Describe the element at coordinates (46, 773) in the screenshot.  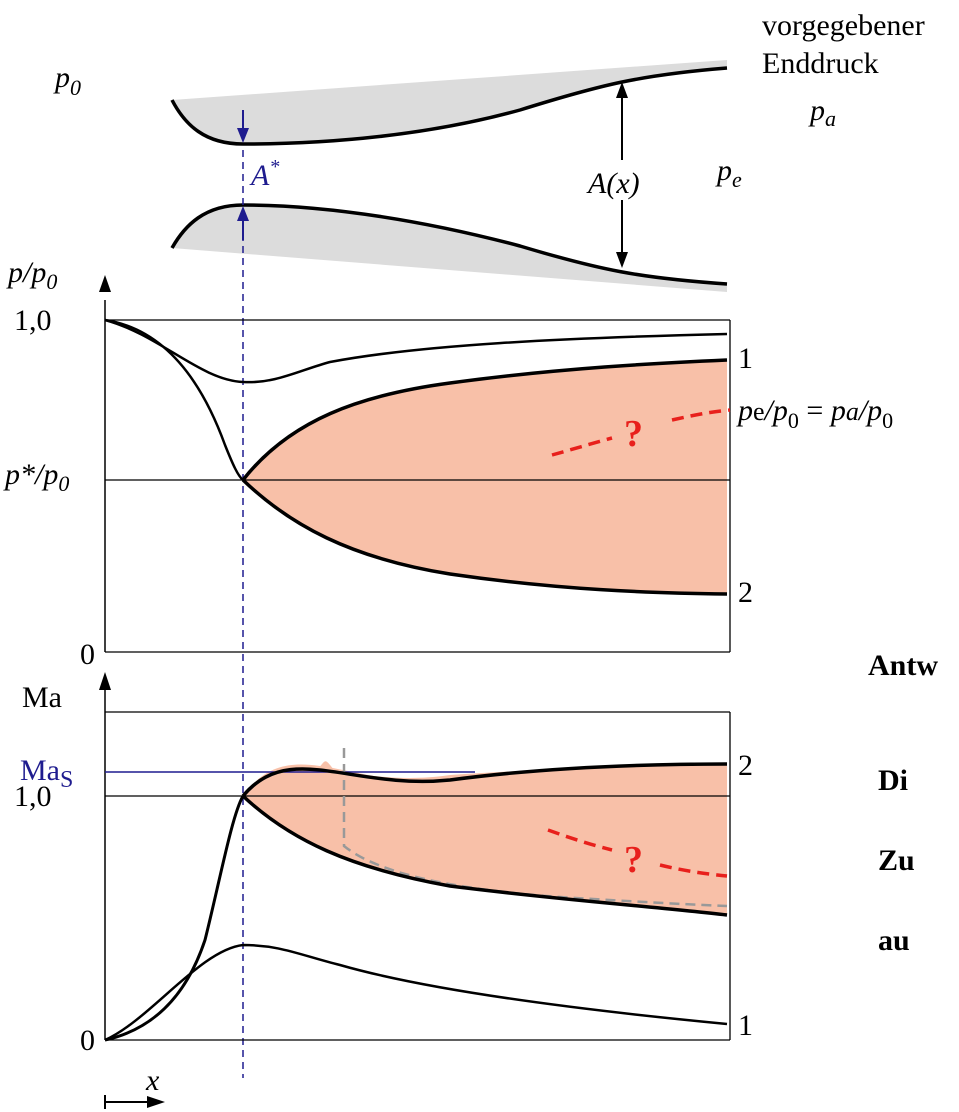
I see `ma-tick-mas: MaS` at that location.